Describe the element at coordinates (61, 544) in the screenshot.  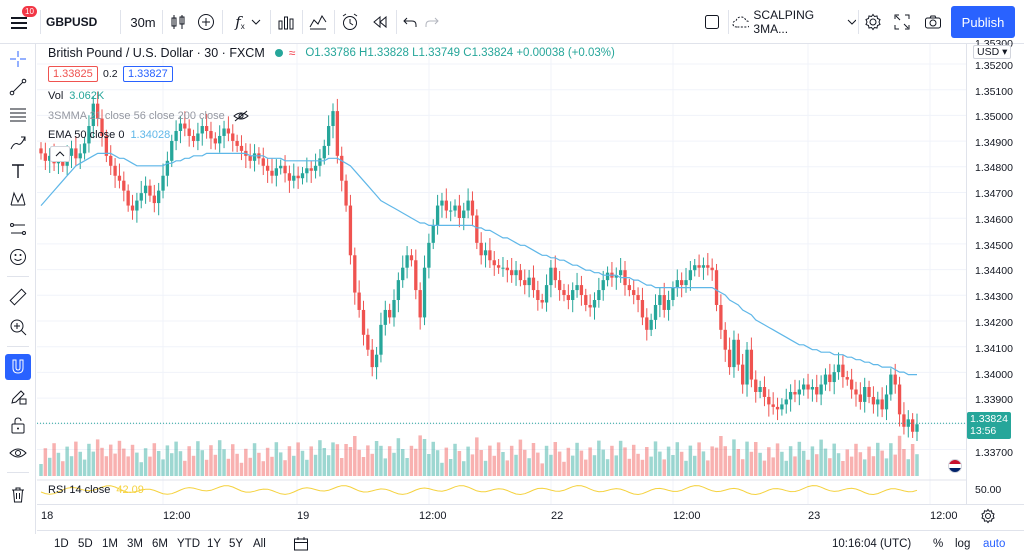
I see `range-button-1d: 1D` at that location.